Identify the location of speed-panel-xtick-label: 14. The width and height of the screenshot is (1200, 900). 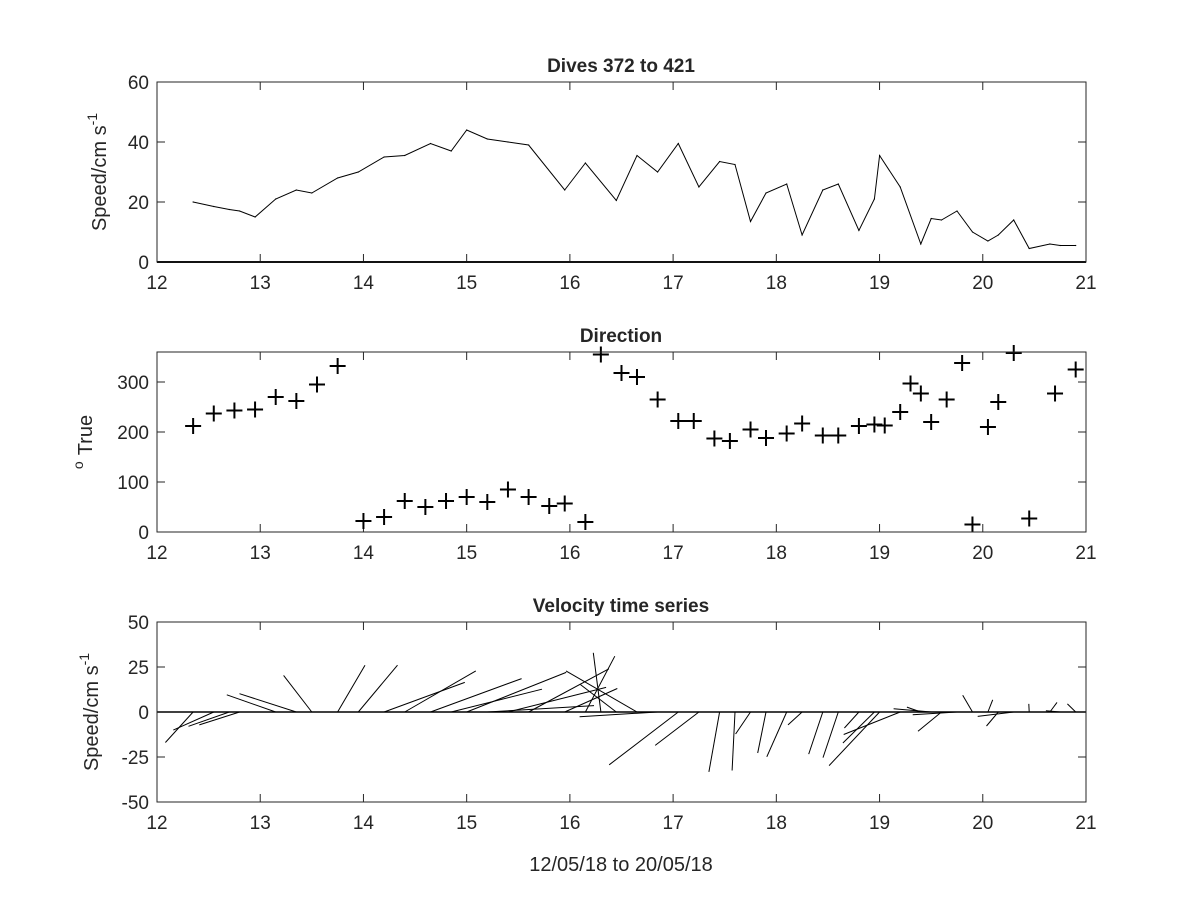
(364, 283).